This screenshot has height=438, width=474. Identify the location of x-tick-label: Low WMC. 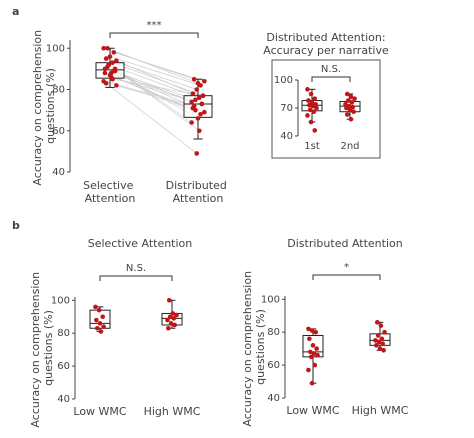
(313, 410).